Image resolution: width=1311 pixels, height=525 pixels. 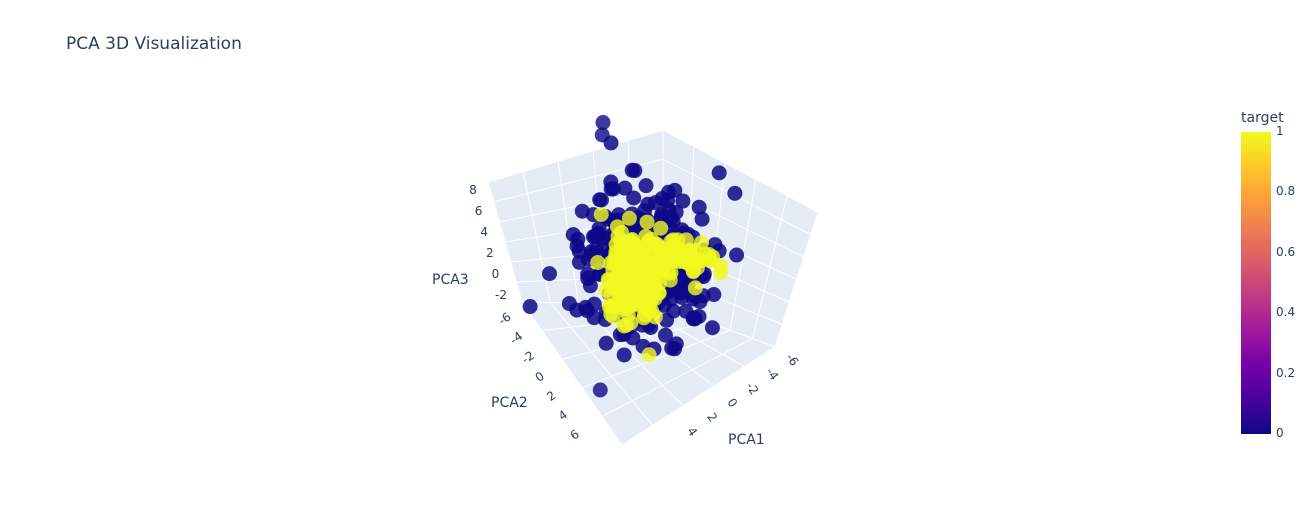 What do you see at coordinates (496, 274) in the screenshot?
I see `z-tick-label: 0` at bounding box center [496, 274].